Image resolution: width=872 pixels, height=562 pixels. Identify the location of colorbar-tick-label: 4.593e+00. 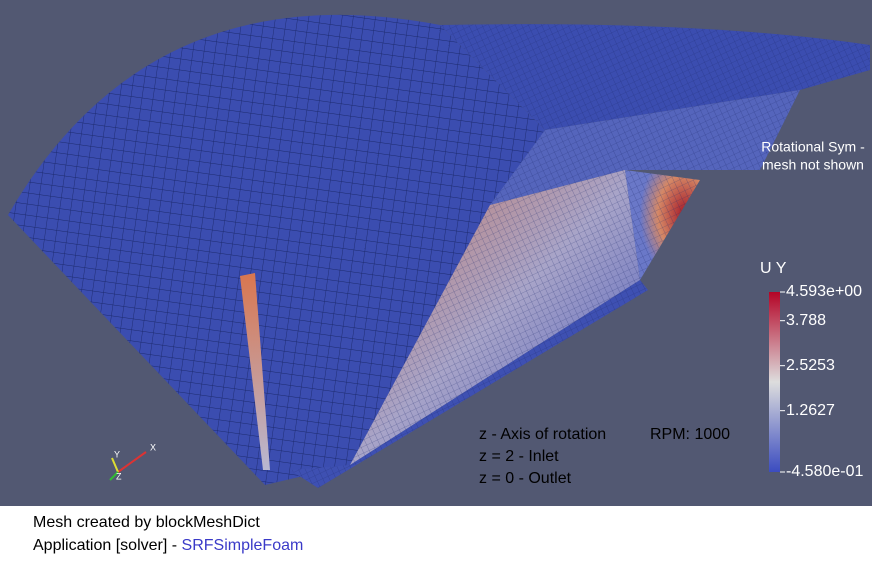
(824, 291).